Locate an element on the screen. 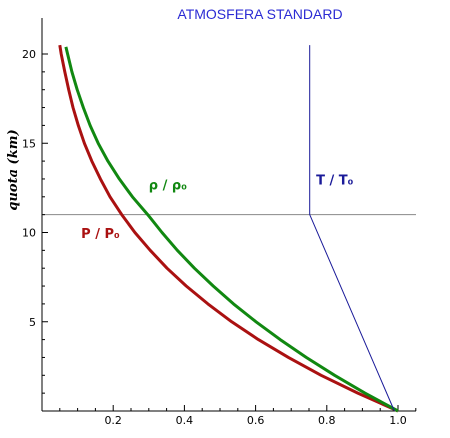 The height and width of the screenshot is (438, 450). curve-labels: P / P₀ ρ / ρ₀ T / T₀ is located at coordinates (217, 207).